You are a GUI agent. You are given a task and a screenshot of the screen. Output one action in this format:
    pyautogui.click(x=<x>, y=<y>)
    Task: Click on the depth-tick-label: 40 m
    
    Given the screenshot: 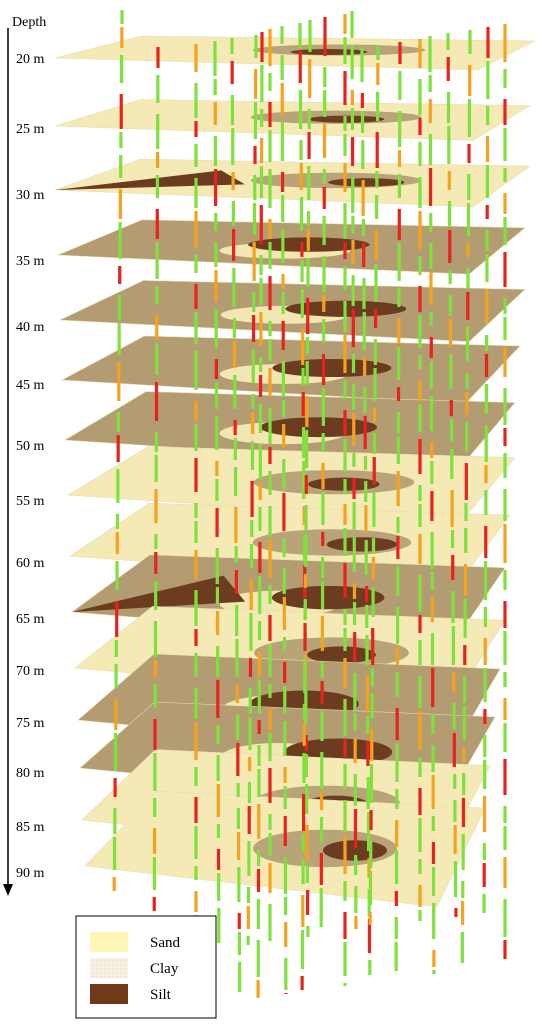 What is the action you would take?
    pyautogui.click(x=30, y=327)
    